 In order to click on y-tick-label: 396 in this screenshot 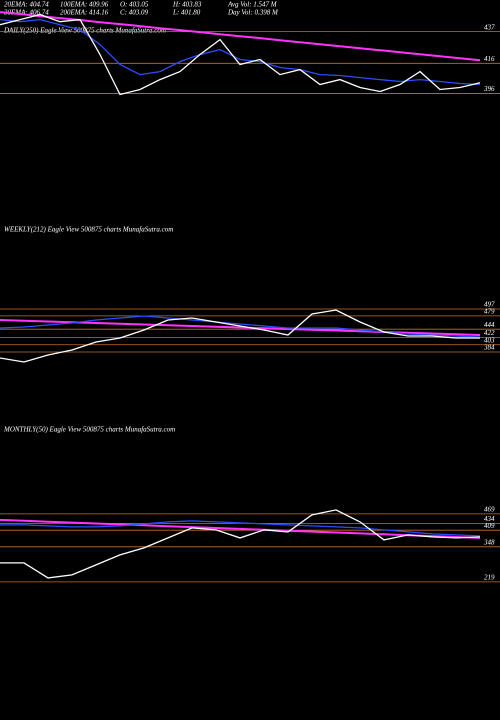, I will do `click(489, 89)`.